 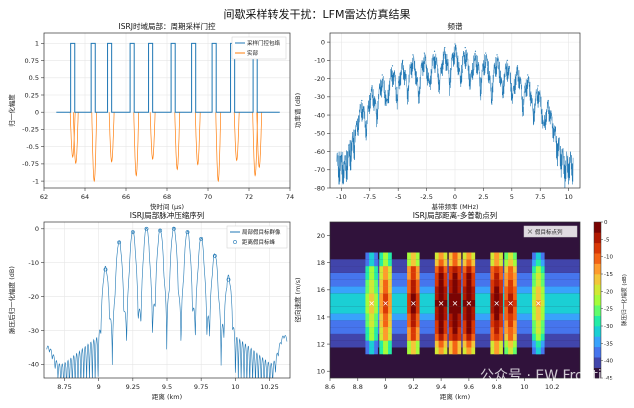 I want to click on colorbar-tick-label-8: -40, so click(x=608, y=362).